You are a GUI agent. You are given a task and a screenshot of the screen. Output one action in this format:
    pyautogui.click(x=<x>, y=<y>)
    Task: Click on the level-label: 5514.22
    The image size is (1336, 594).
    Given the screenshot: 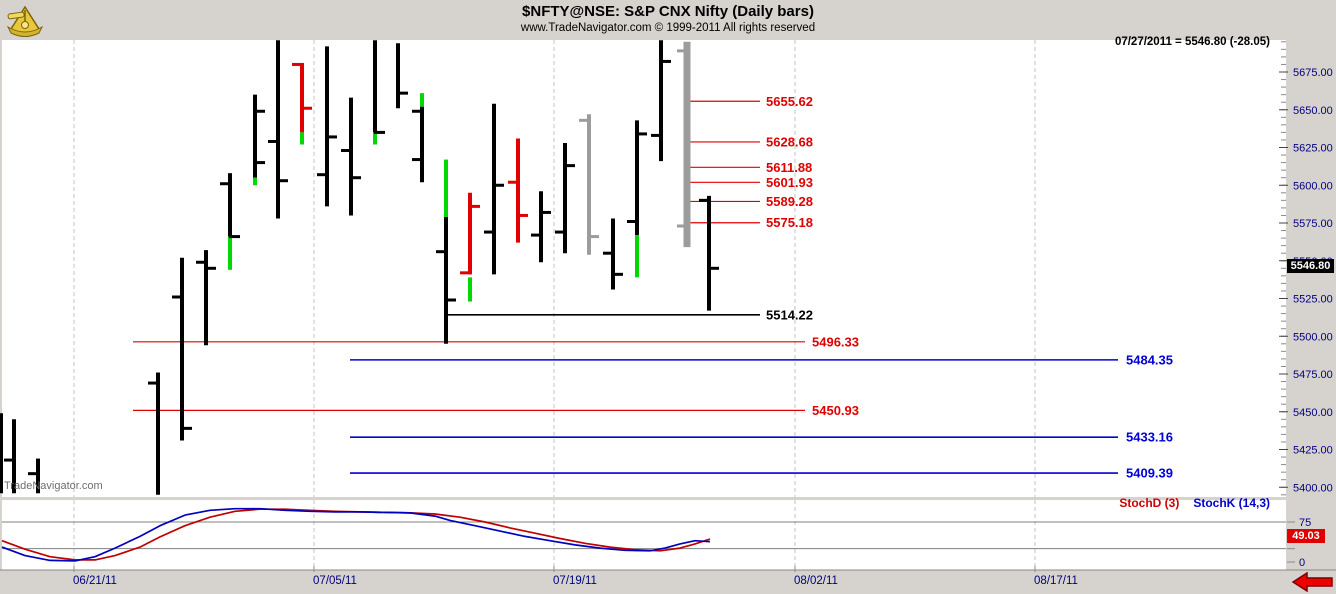 What is the action you would take?
    pyautogui.click(x=789, y=314)
    